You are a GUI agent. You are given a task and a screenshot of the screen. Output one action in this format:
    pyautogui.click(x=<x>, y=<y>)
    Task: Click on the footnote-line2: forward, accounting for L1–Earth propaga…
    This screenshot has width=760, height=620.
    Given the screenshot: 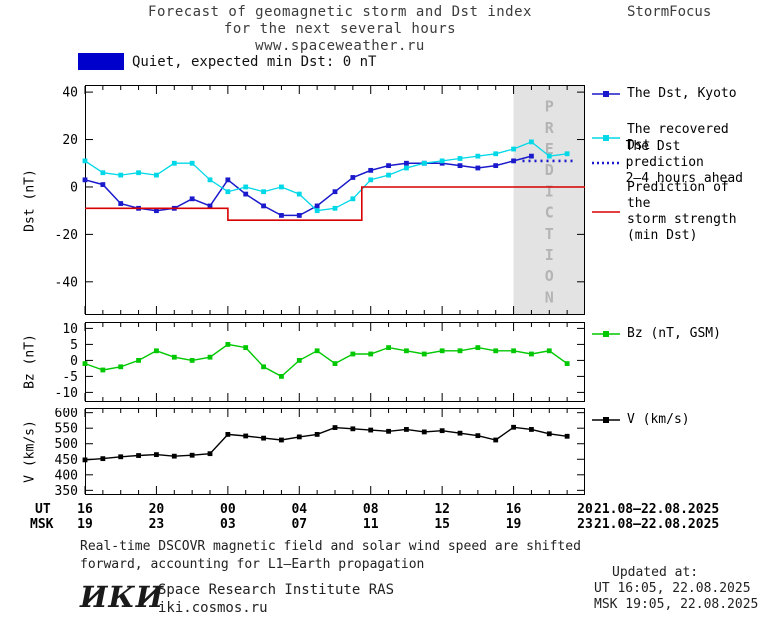 What is the action you would take?
    pyautogui.click(x=252, y=564)
    